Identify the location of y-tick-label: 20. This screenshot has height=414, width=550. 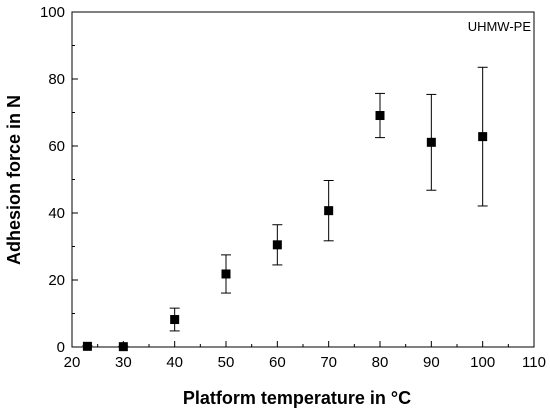
(56, 280).